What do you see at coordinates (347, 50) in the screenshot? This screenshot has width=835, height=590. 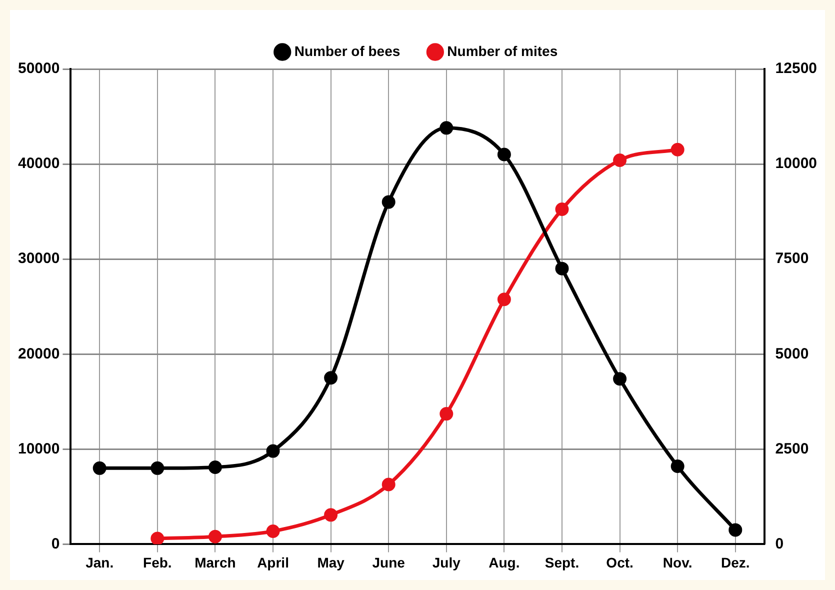 I see `legend-label: Number of bees` at bounding box center [347, 50].